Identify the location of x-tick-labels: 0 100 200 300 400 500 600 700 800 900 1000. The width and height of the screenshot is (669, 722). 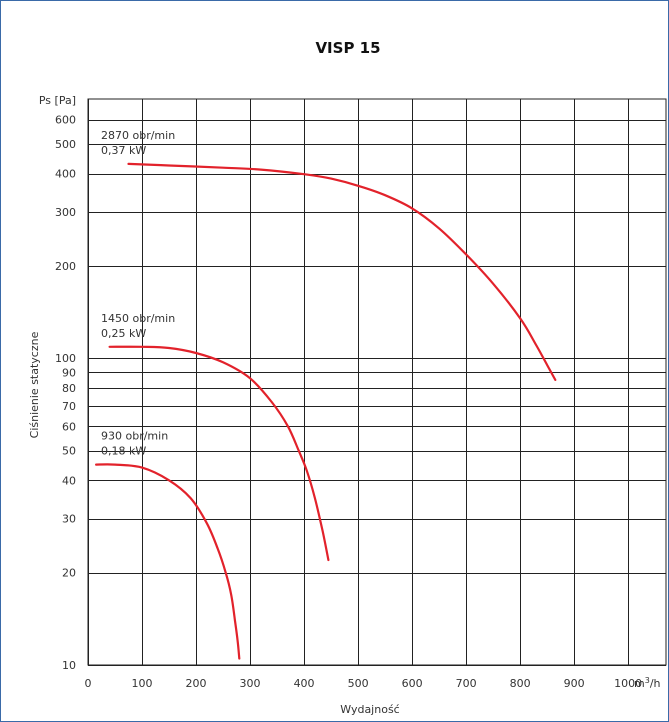
(364, 683).